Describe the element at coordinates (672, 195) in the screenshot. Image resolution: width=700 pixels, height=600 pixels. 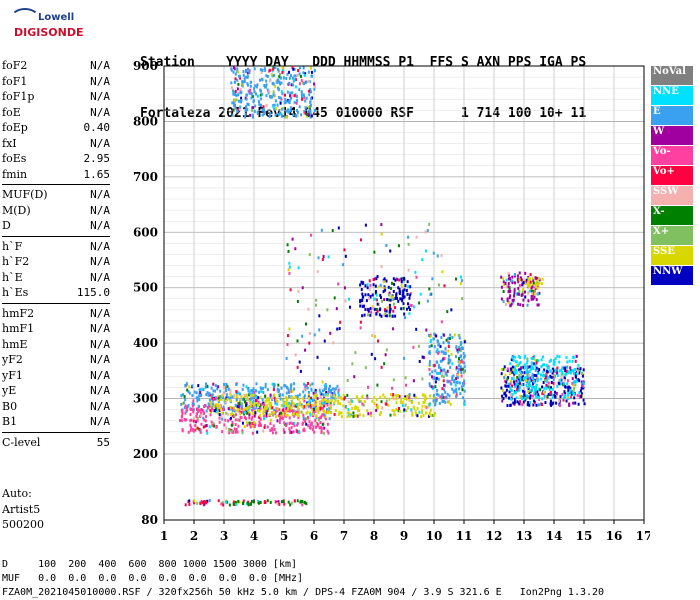
I see `legend-item: SSW` at that location.